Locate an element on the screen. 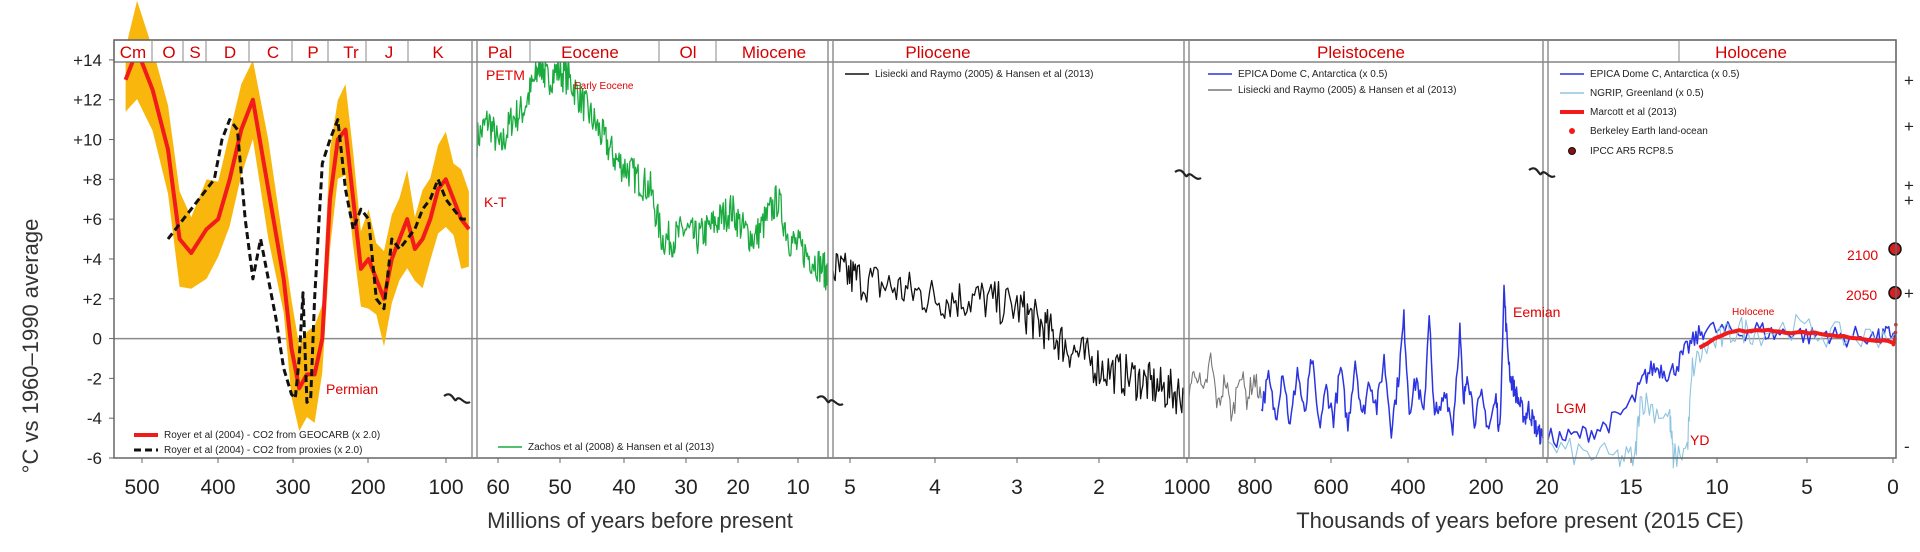 Image resolution: width=1920 pixels, height=552 pixels. legend-rcp85-swatch is located at coordinates (1572, 151).